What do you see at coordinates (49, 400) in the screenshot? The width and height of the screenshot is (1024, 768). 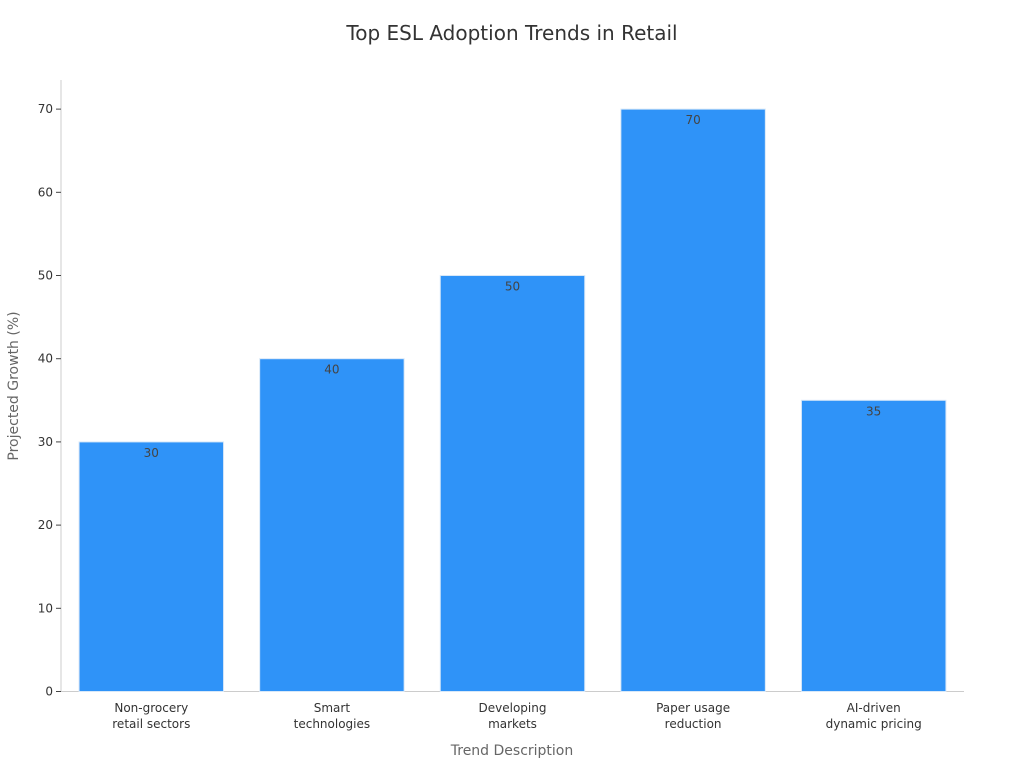 I see `y-axis-ticks: 0 10 20 30 40 50 60 70` at bounding box center [49, 400].